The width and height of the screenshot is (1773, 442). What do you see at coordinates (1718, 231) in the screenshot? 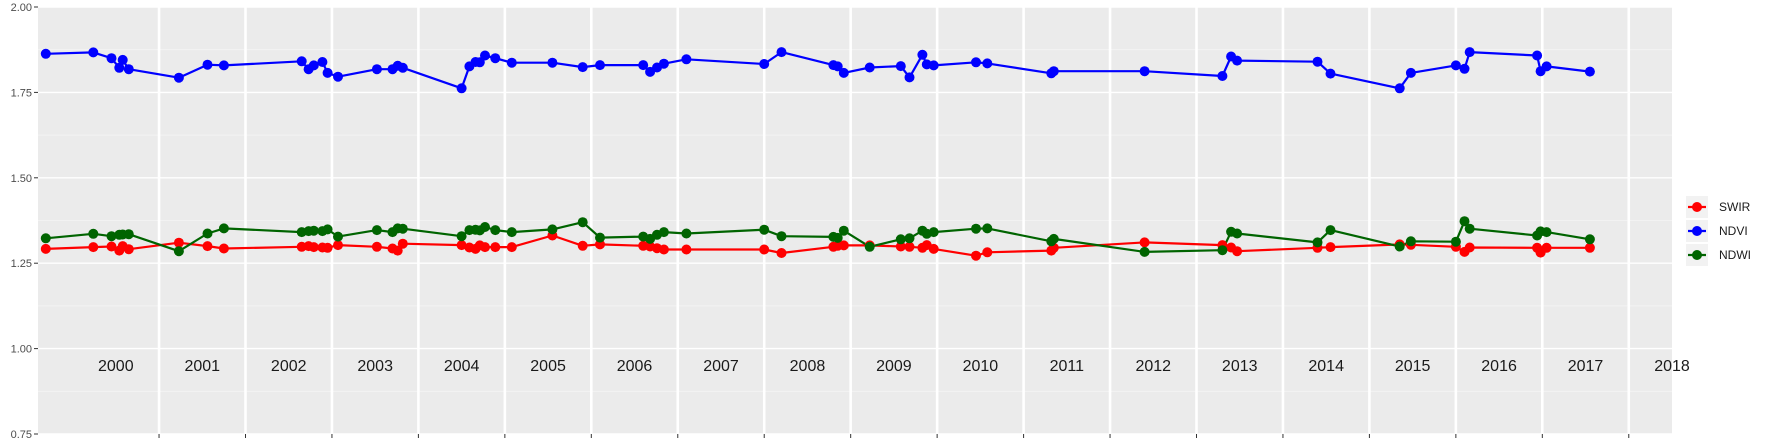
I see `legend: SWIR NDVI NDWI` at bounding box center [1718, 231].